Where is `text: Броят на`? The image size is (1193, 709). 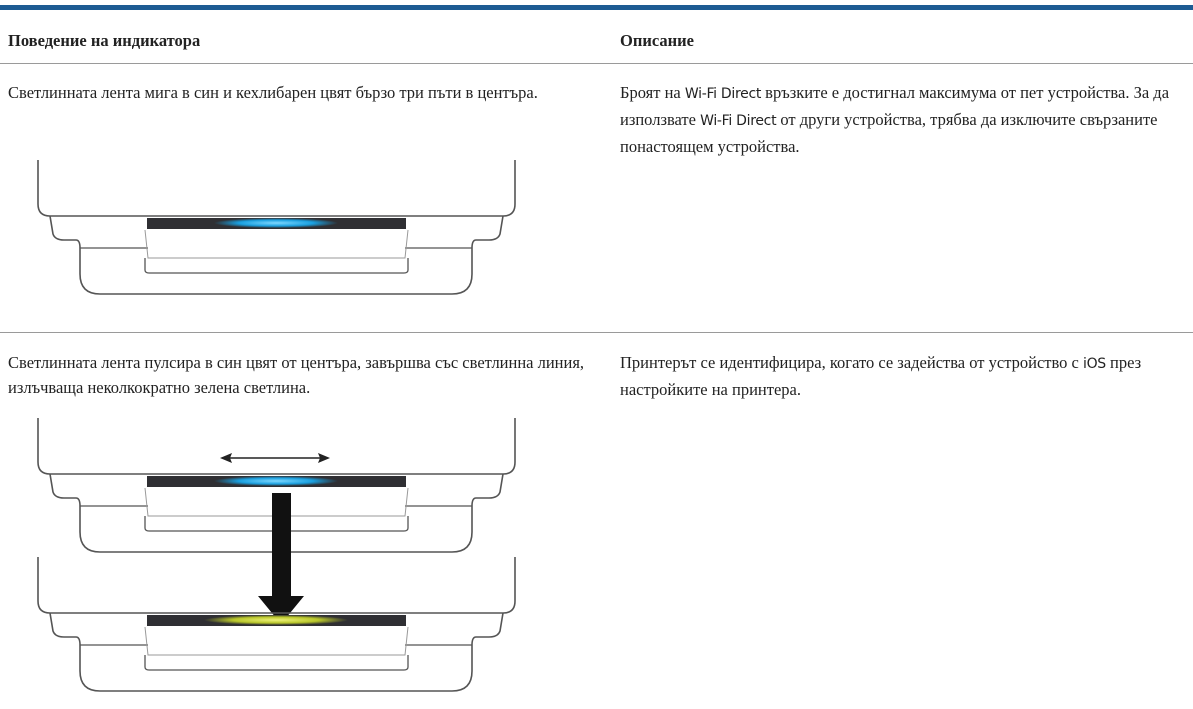 text: Броят на is located at coordinates (652, 92).